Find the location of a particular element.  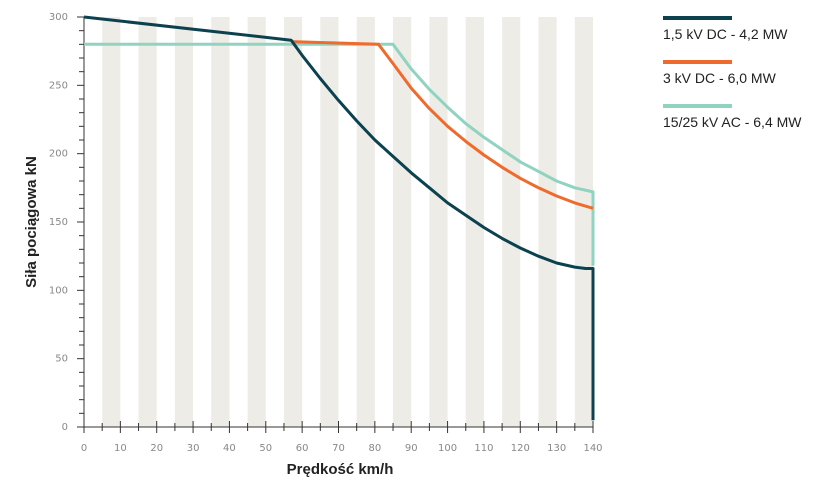

x-tick-label: 0 is located at coordinates (84, 448).